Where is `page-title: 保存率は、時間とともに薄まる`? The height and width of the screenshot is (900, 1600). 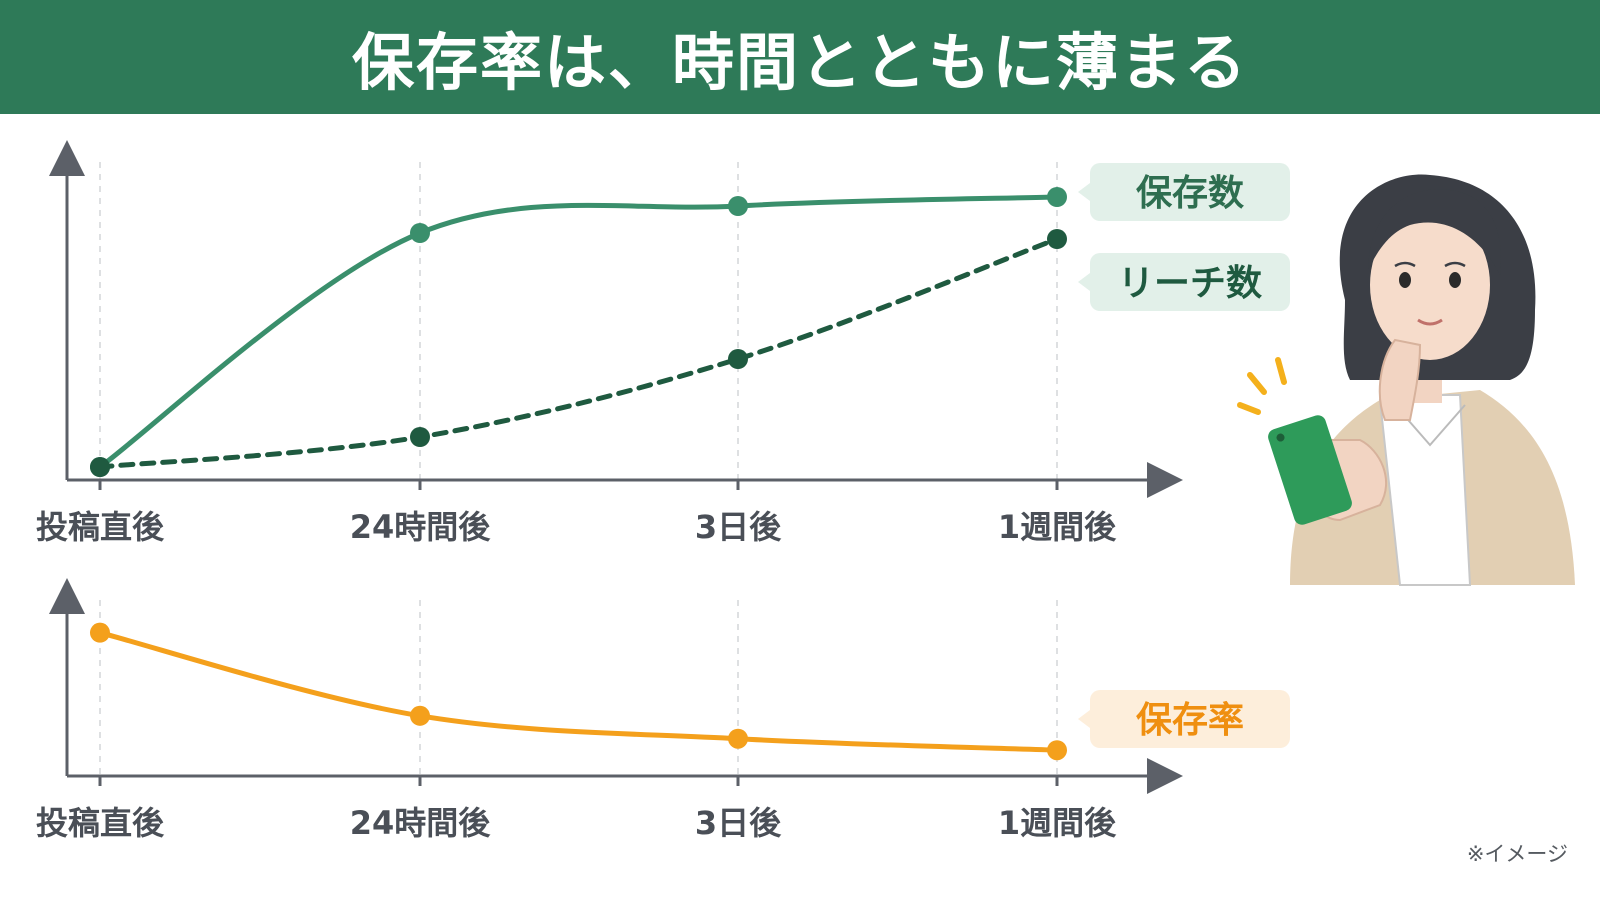 page-title: 保存率は、時間とともに薄まる is located at coordinates (799, 62).